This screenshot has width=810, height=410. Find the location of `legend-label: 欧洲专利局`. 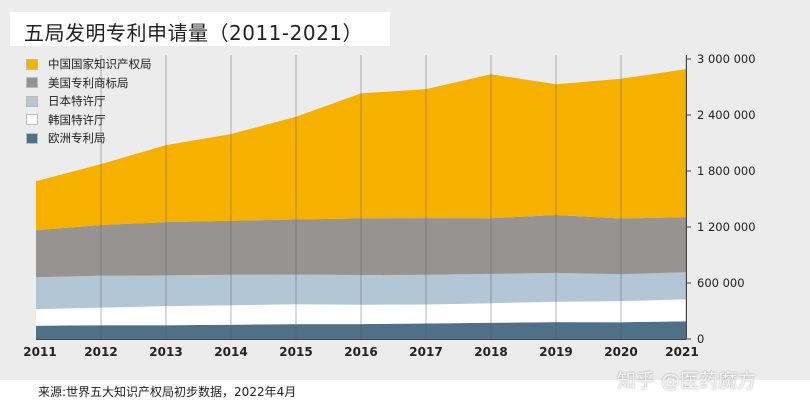

legend-label: 欧洲专利局 is located at coordinates (77, 138).